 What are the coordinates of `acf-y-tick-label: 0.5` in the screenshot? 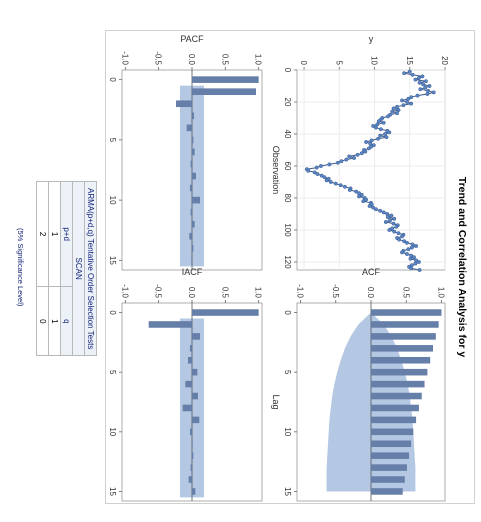 It's located at (405, 293).